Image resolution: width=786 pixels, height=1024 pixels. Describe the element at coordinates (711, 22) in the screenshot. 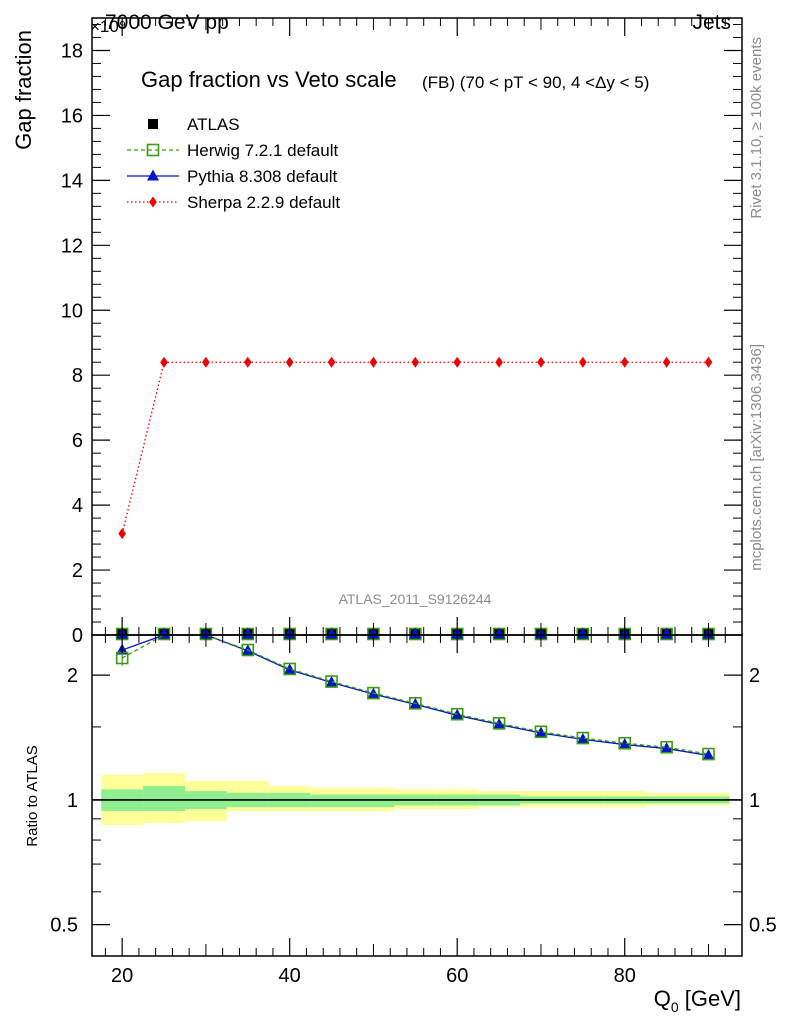

I see `category-label: Jets` at that location.